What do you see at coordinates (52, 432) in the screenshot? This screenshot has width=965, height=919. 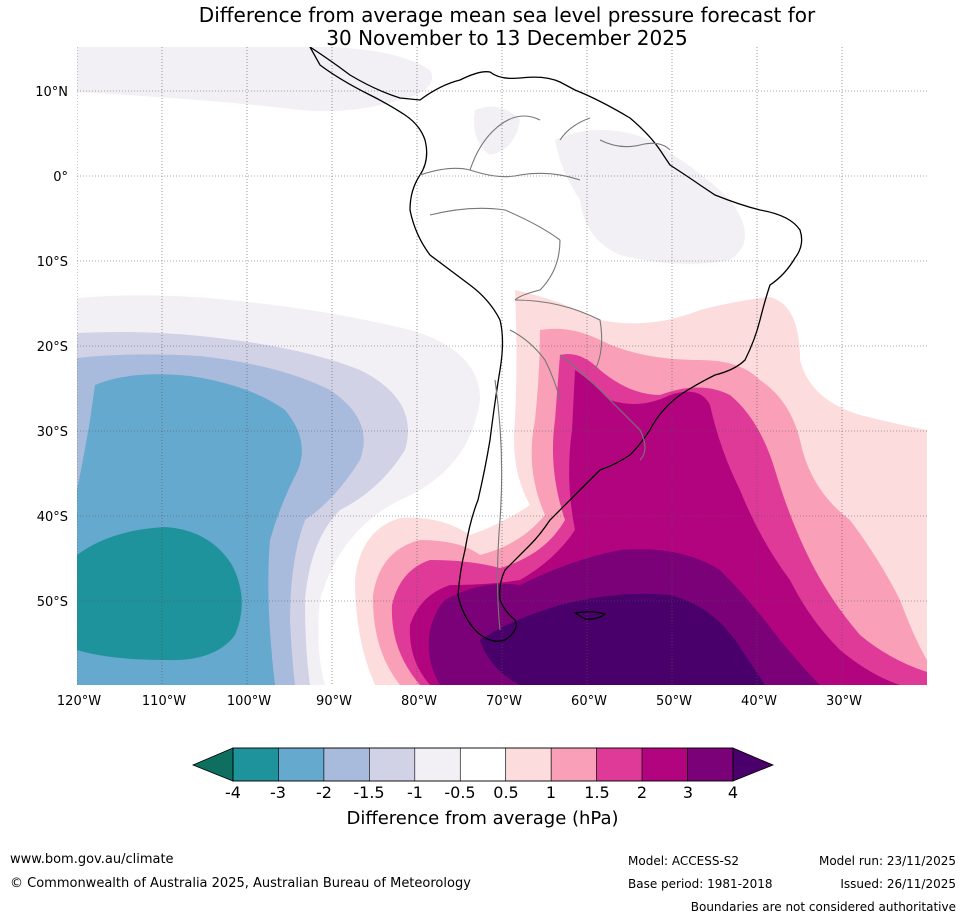 I see `lat-label-30s: 30°S` at bounding box center [52, 432].